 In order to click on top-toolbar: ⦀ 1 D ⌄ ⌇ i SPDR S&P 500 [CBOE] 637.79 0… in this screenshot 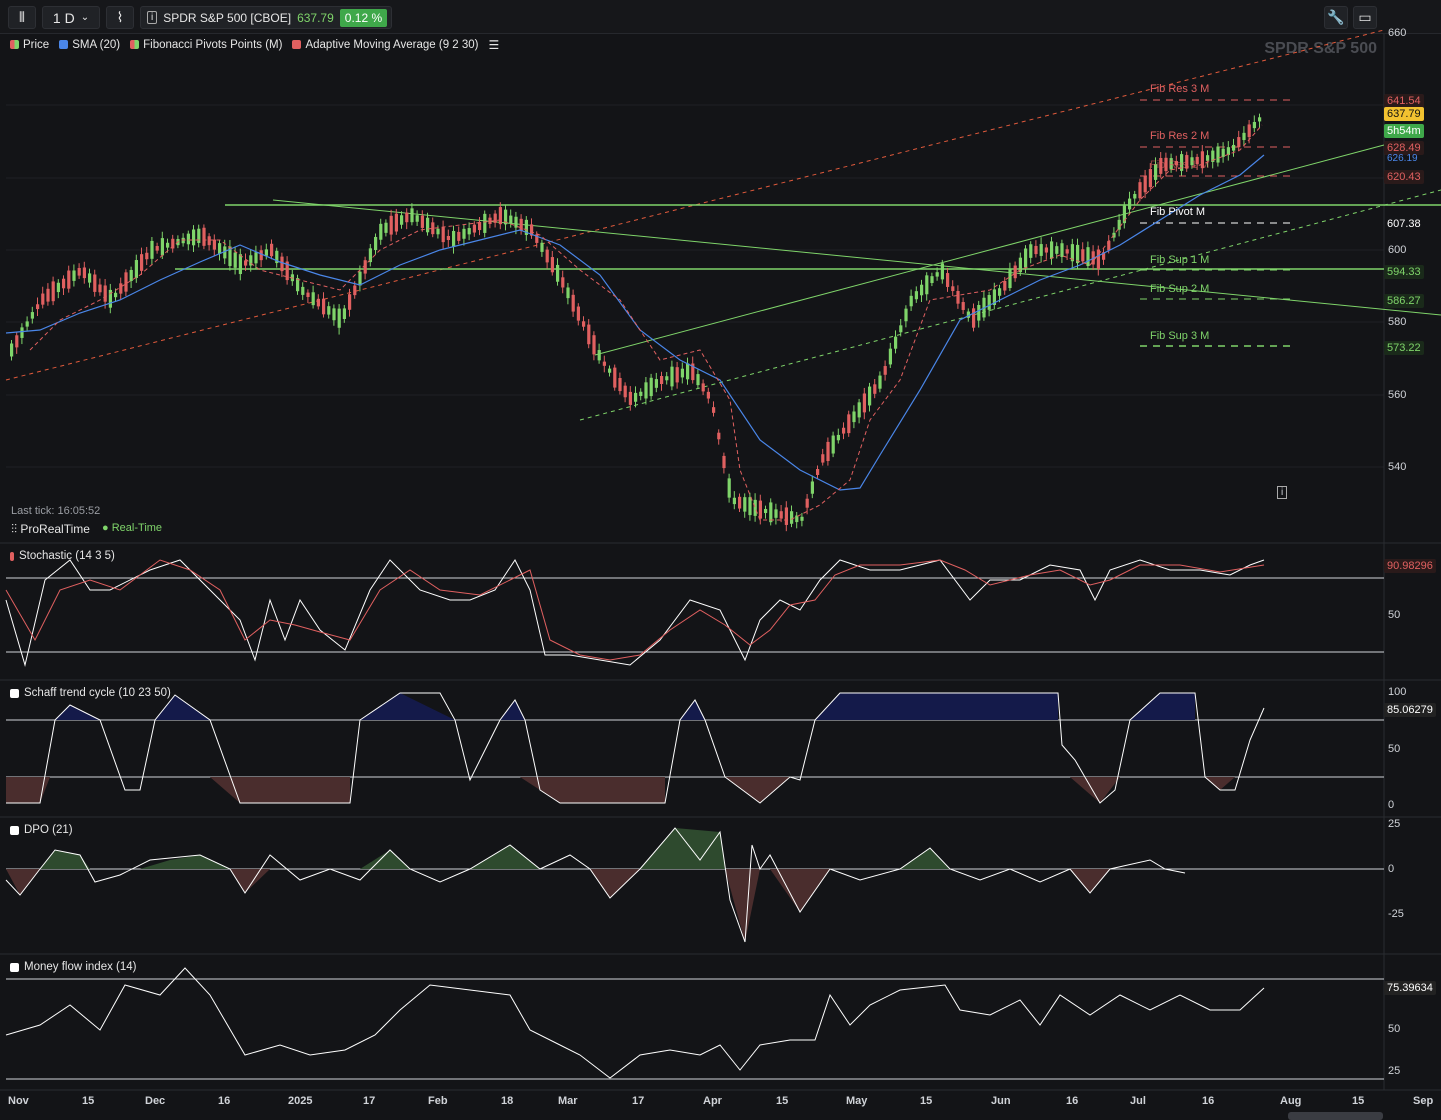, I will do `click(720, 17)`.